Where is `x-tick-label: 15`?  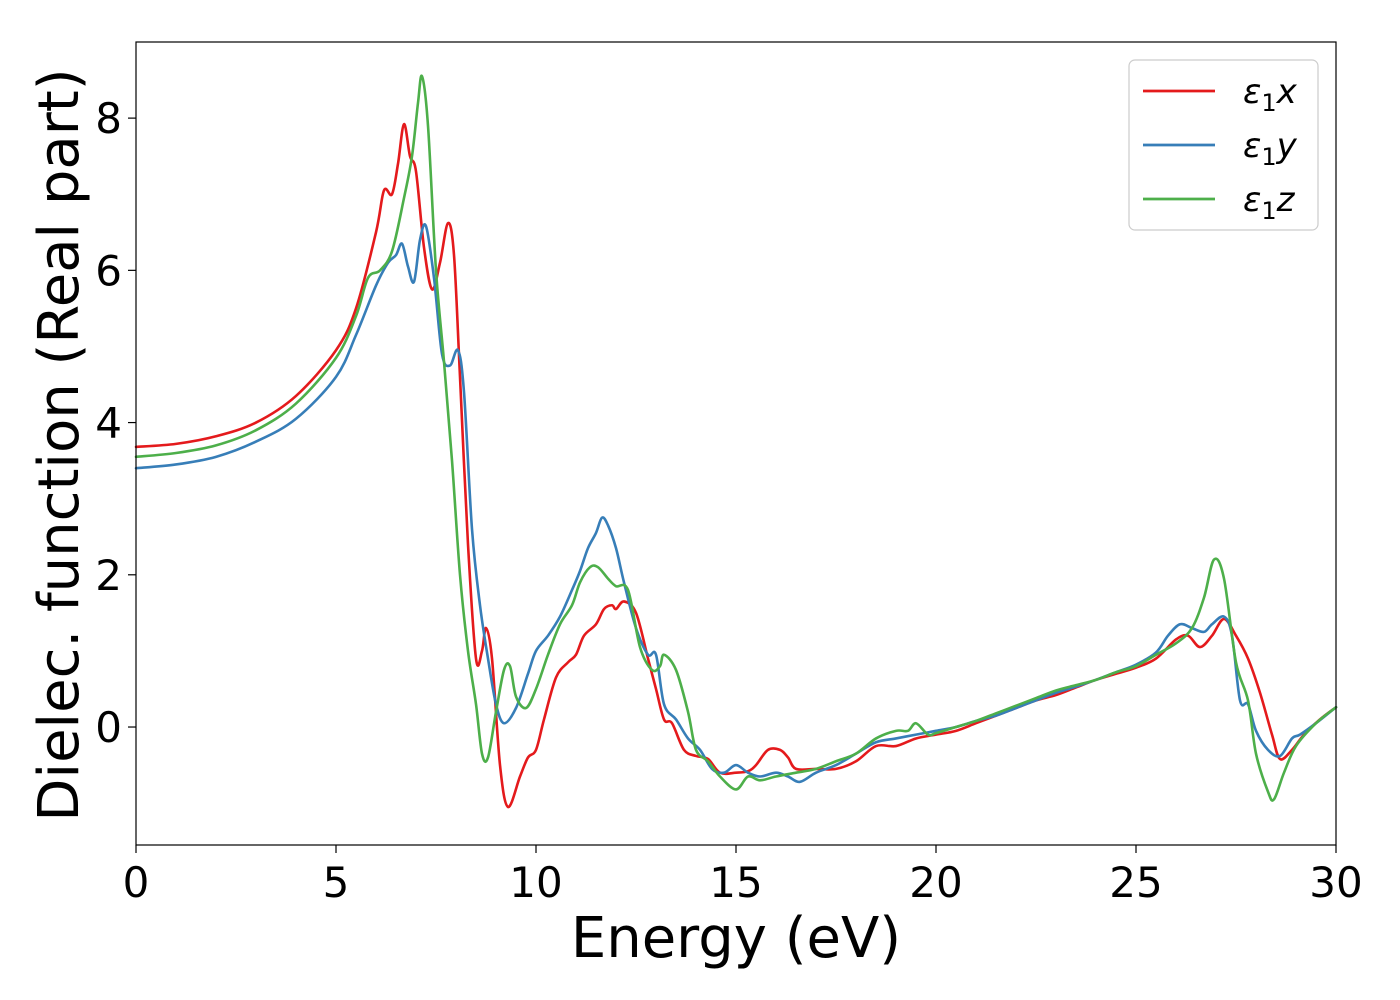 x-tick-label: 15 is located at coordinates (735, 882).